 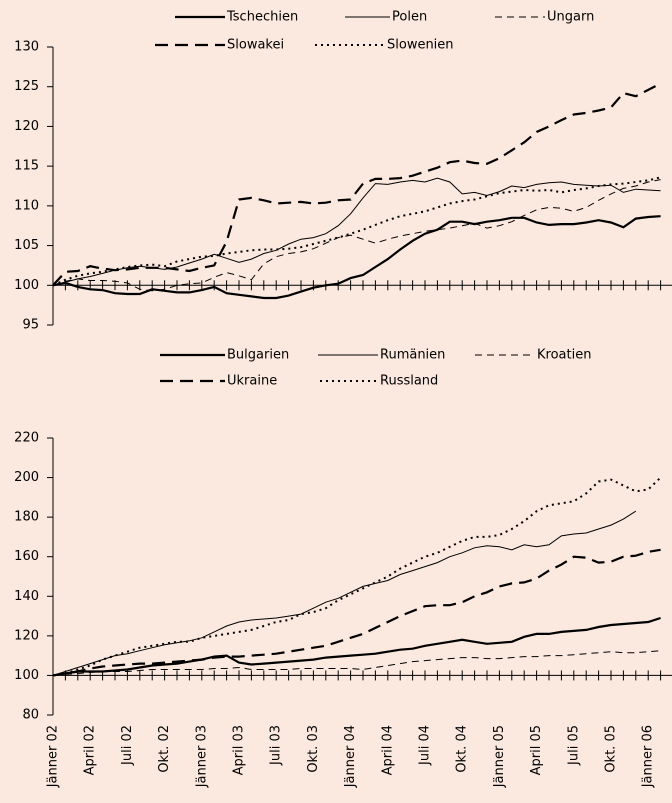 I want to click on y-tick-label: 160, so click(x=26, y=556).